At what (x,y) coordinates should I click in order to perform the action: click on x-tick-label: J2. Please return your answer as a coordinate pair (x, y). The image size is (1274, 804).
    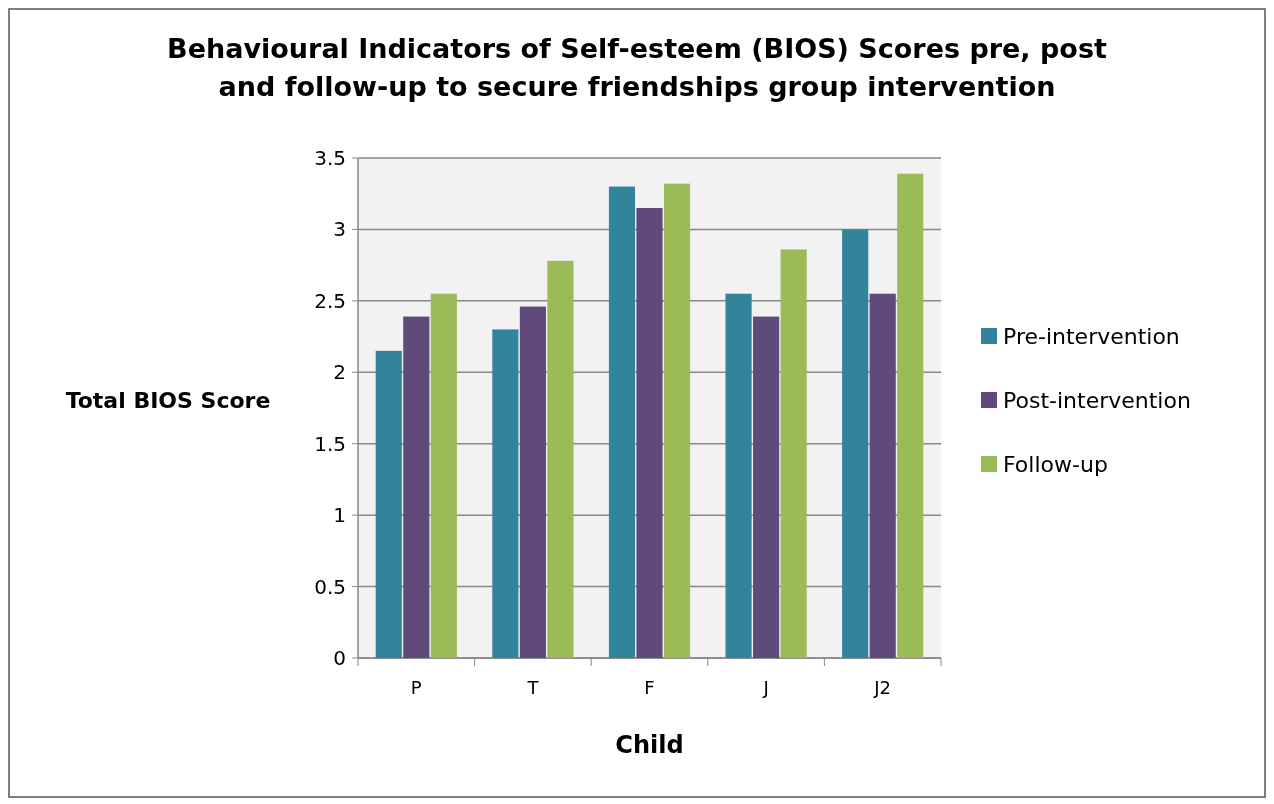
    Looking at the image, I should click on (882, 687).